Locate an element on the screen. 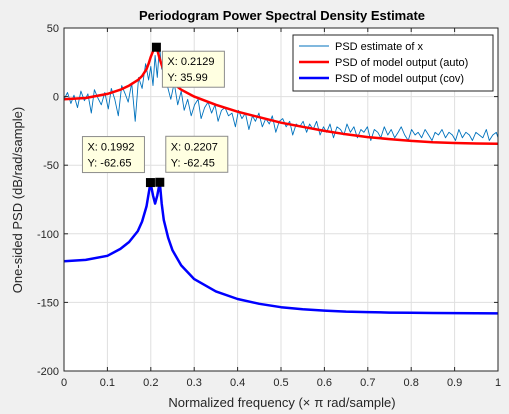  datatip-y-label: Y: -62.65 is located at coordinates (109, 164).